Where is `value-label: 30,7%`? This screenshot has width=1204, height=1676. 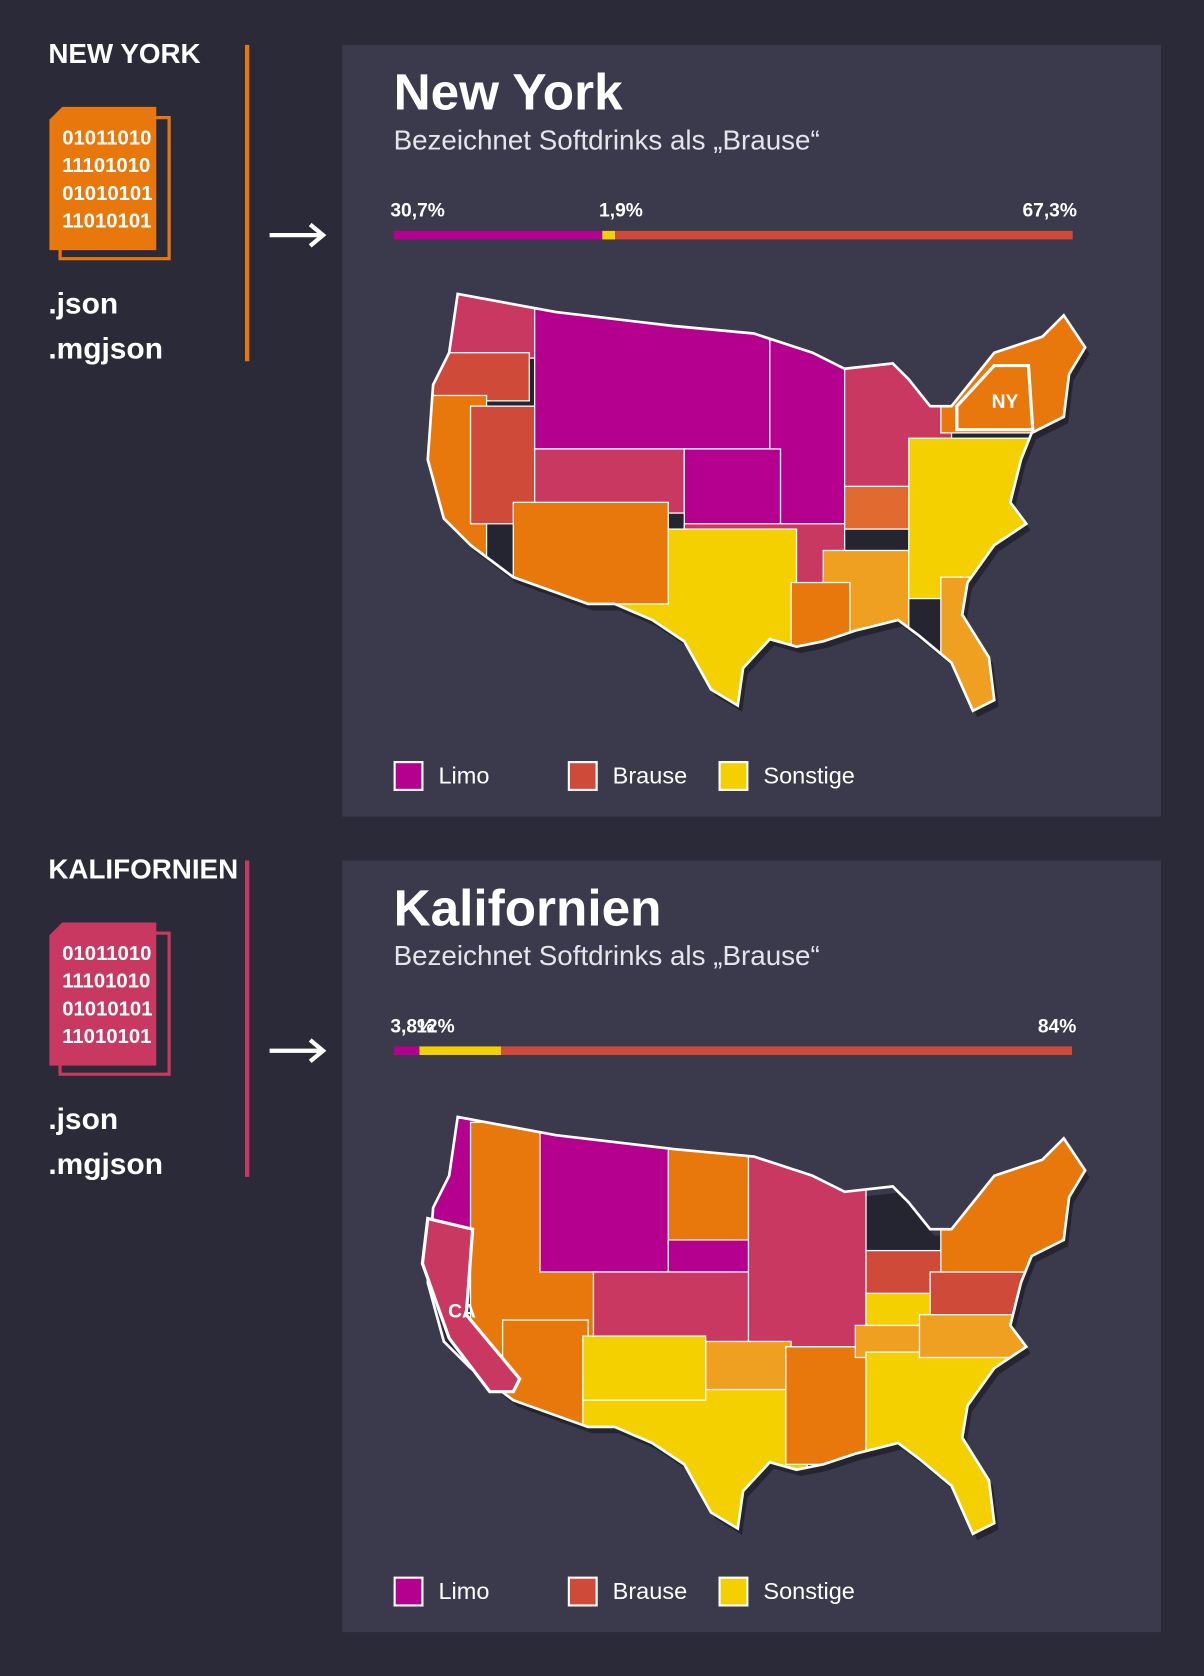
value-label: 30,7% is located at coordinates (417, 211).